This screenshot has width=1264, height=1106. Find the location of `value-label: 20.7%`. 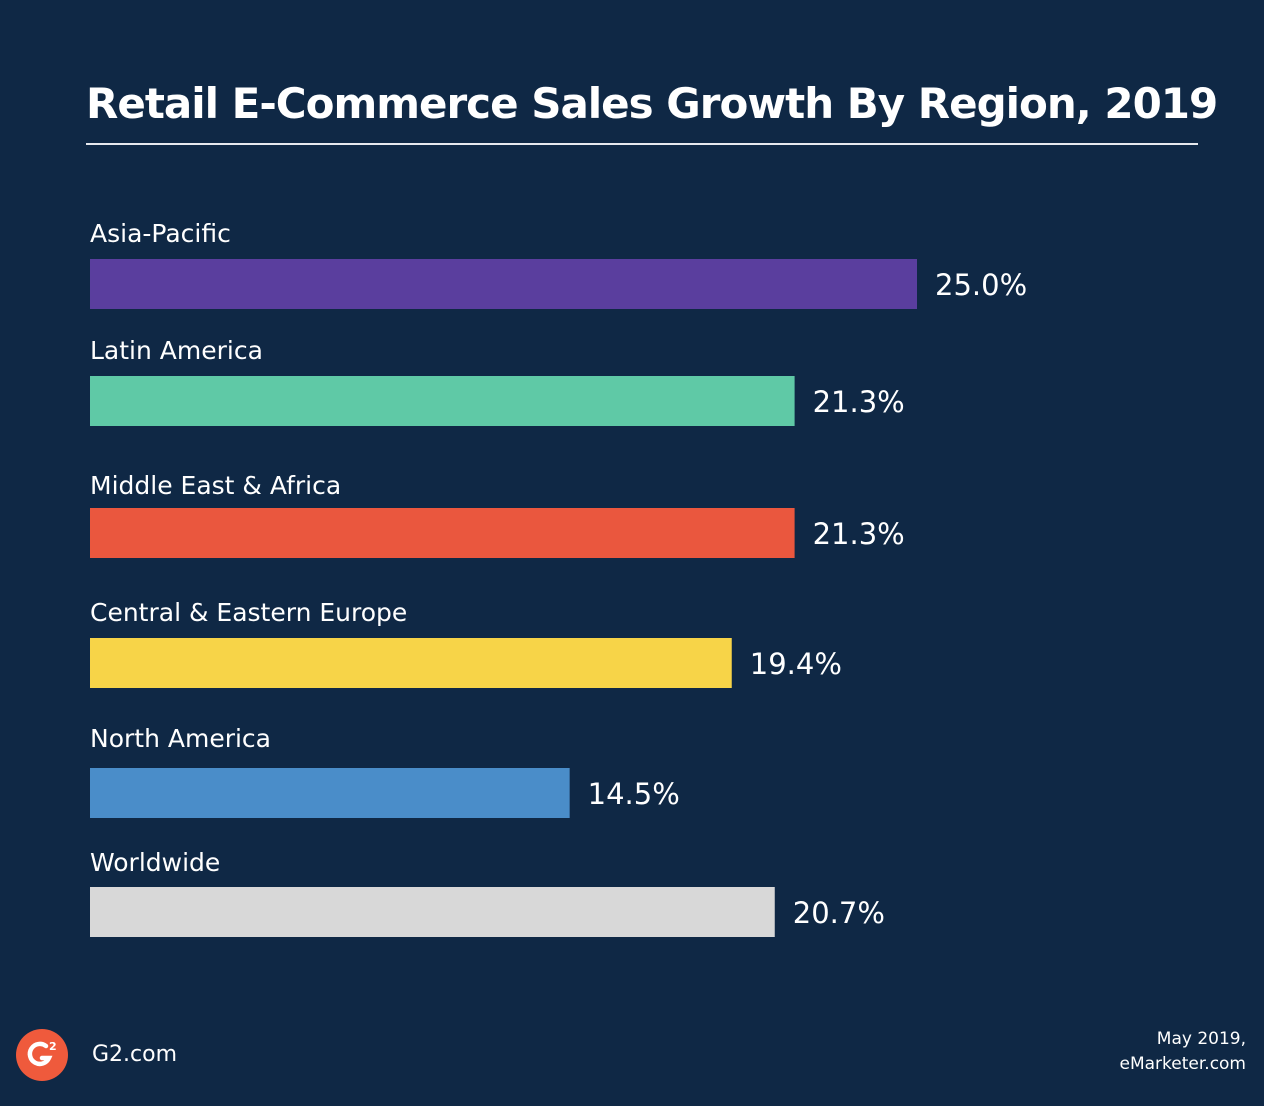

value-label: 20.7% is located at coordinates (839, 913).